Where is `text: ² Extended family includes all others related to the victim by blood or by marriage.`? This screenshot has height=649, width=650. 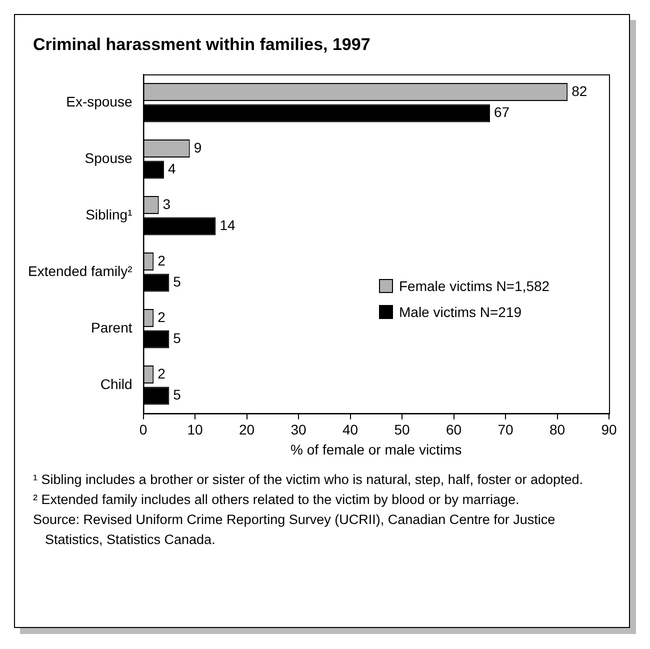
text: ² Extended family includes all others related to the victim by blood or by marriage. is located at coordinates (276, 500).